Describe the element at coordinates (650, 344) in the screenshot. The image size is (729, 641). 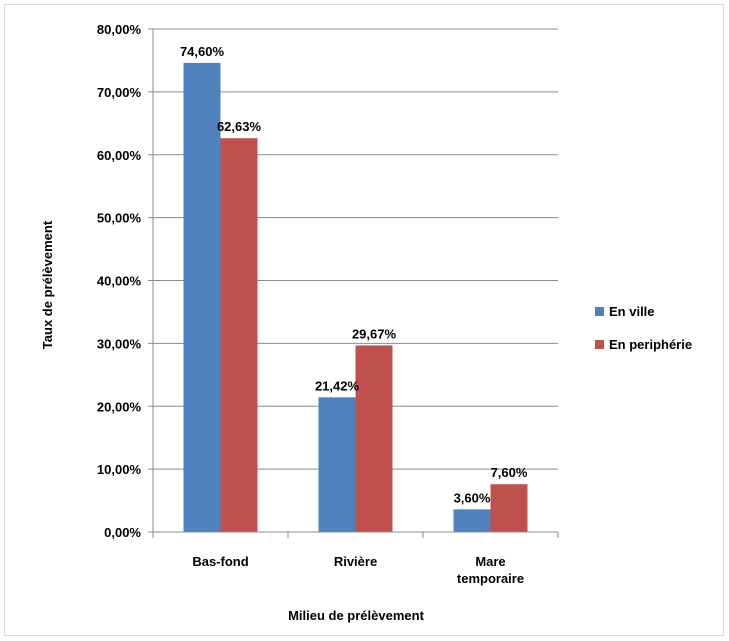
I see `legend-label: En periphérie` at that location.